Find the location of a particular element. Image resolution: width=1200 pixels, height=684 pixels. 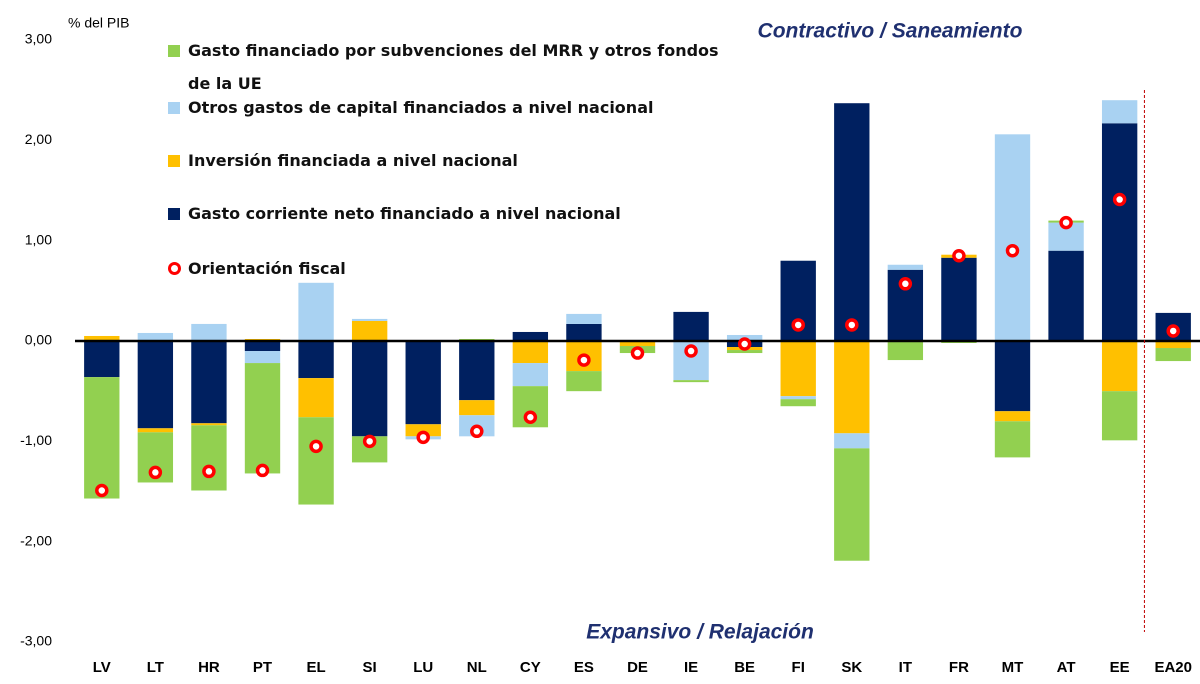

y-tick-label: 0,00 is located at coordinates (38, 340).